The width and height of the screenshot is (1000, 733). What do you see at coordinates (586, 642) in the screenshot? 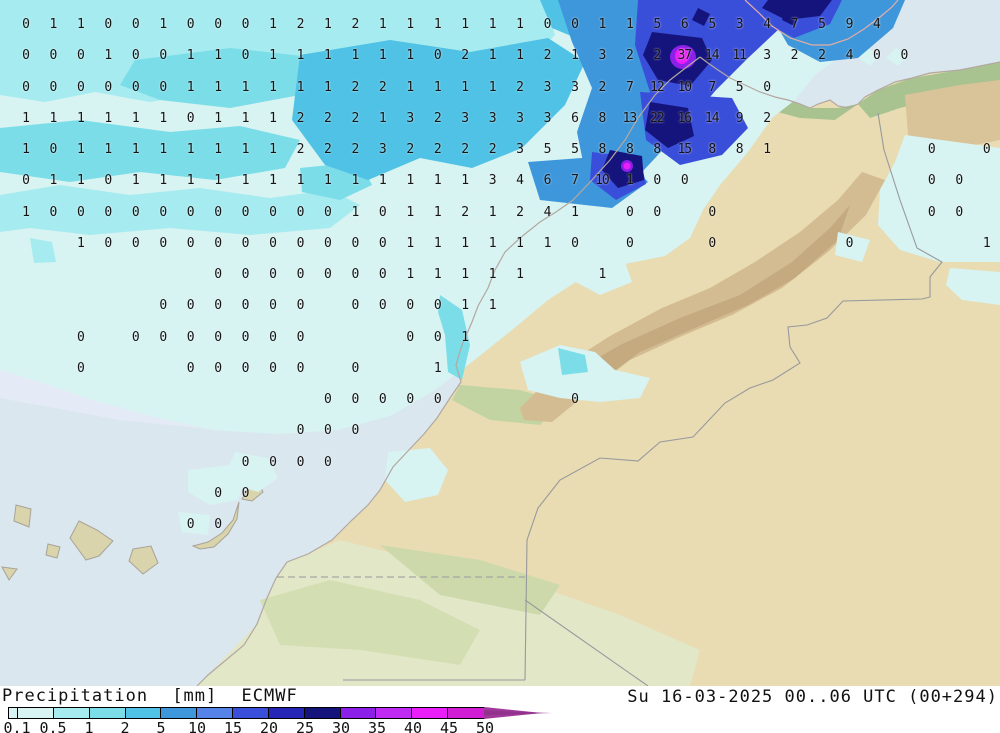
I see `border-mauritania-diagonal` at bounding box center [586, 642].